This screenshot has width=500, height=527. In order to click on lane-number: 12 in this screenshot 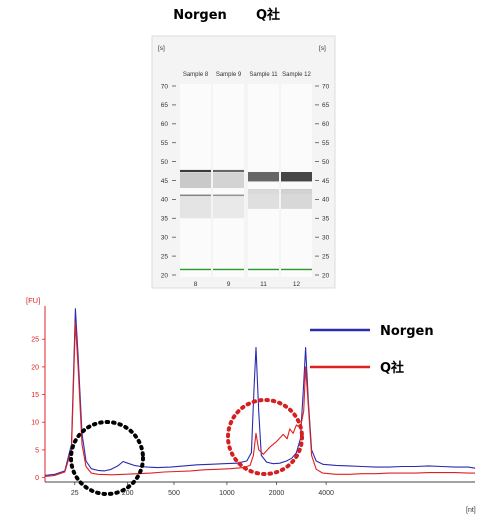, I will do `click(297, 284)`.